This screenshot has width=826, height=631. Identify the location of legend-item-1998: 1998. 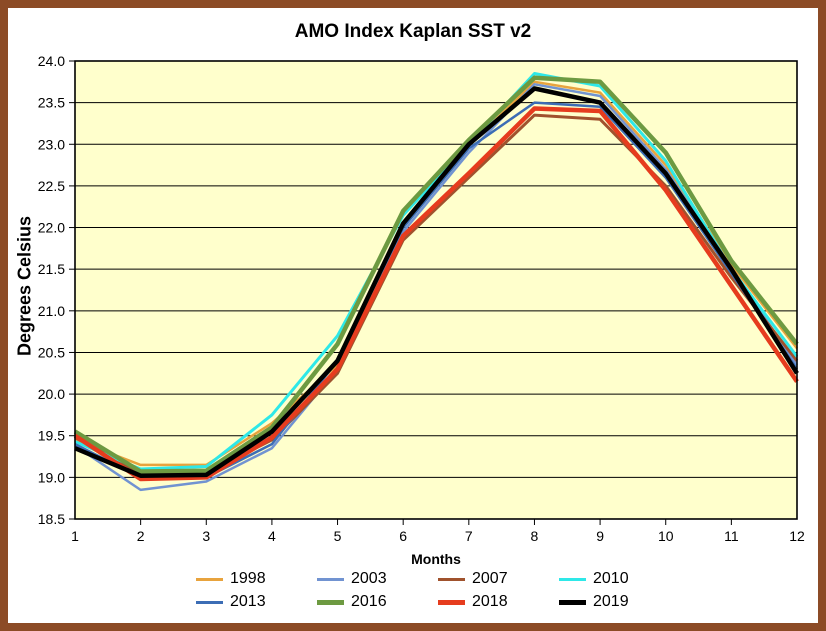
(256, 579).